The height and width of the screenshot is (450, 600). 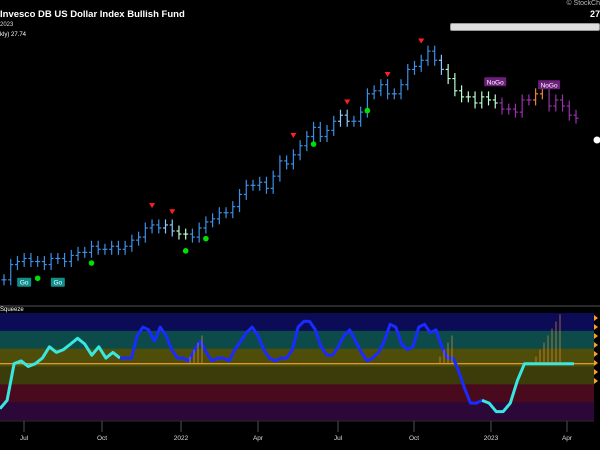 What do you see at coordinates (13, 35) in the screenshot?
I see `price-legend: kly) 27.74` at bounding box center [13, 35].